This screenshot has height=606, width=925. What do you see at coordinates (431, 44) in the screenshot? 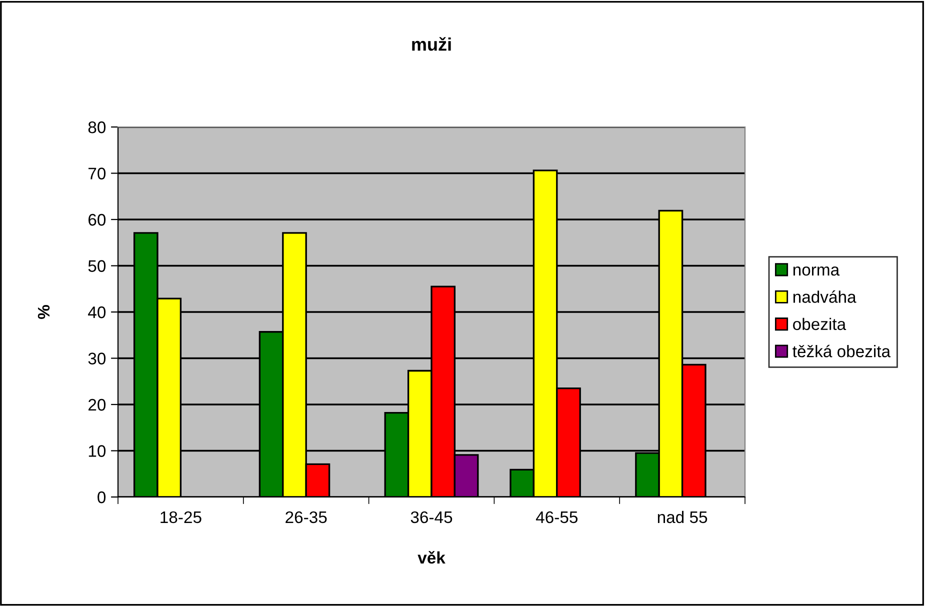
I see `chart-title: muži` at bounding box center [431, 44].